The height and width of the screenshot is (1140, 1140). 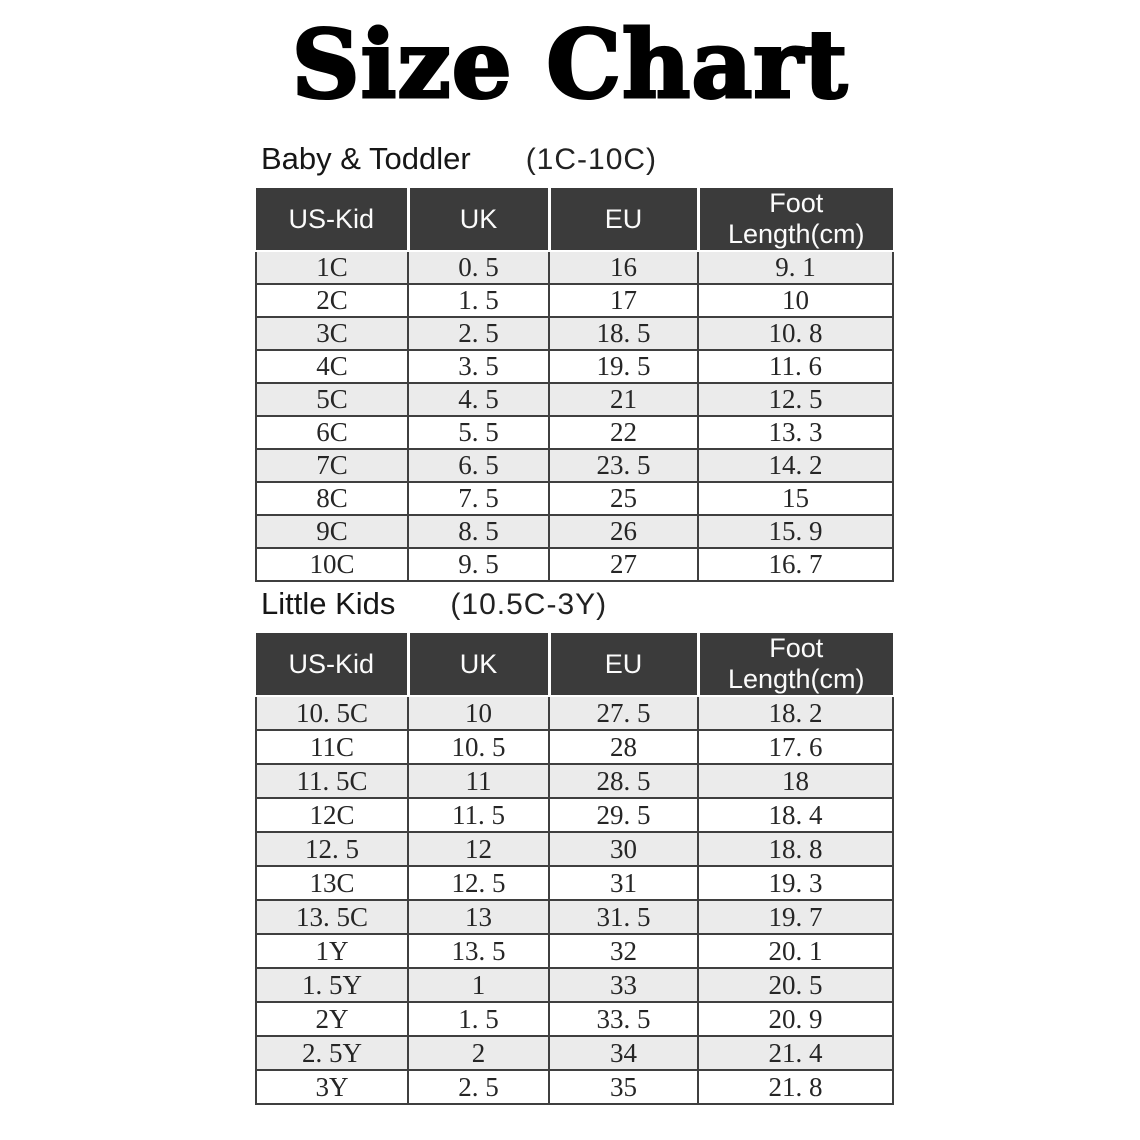 I want to click on table-cell: 2Y, so click(x=332, y=1019).